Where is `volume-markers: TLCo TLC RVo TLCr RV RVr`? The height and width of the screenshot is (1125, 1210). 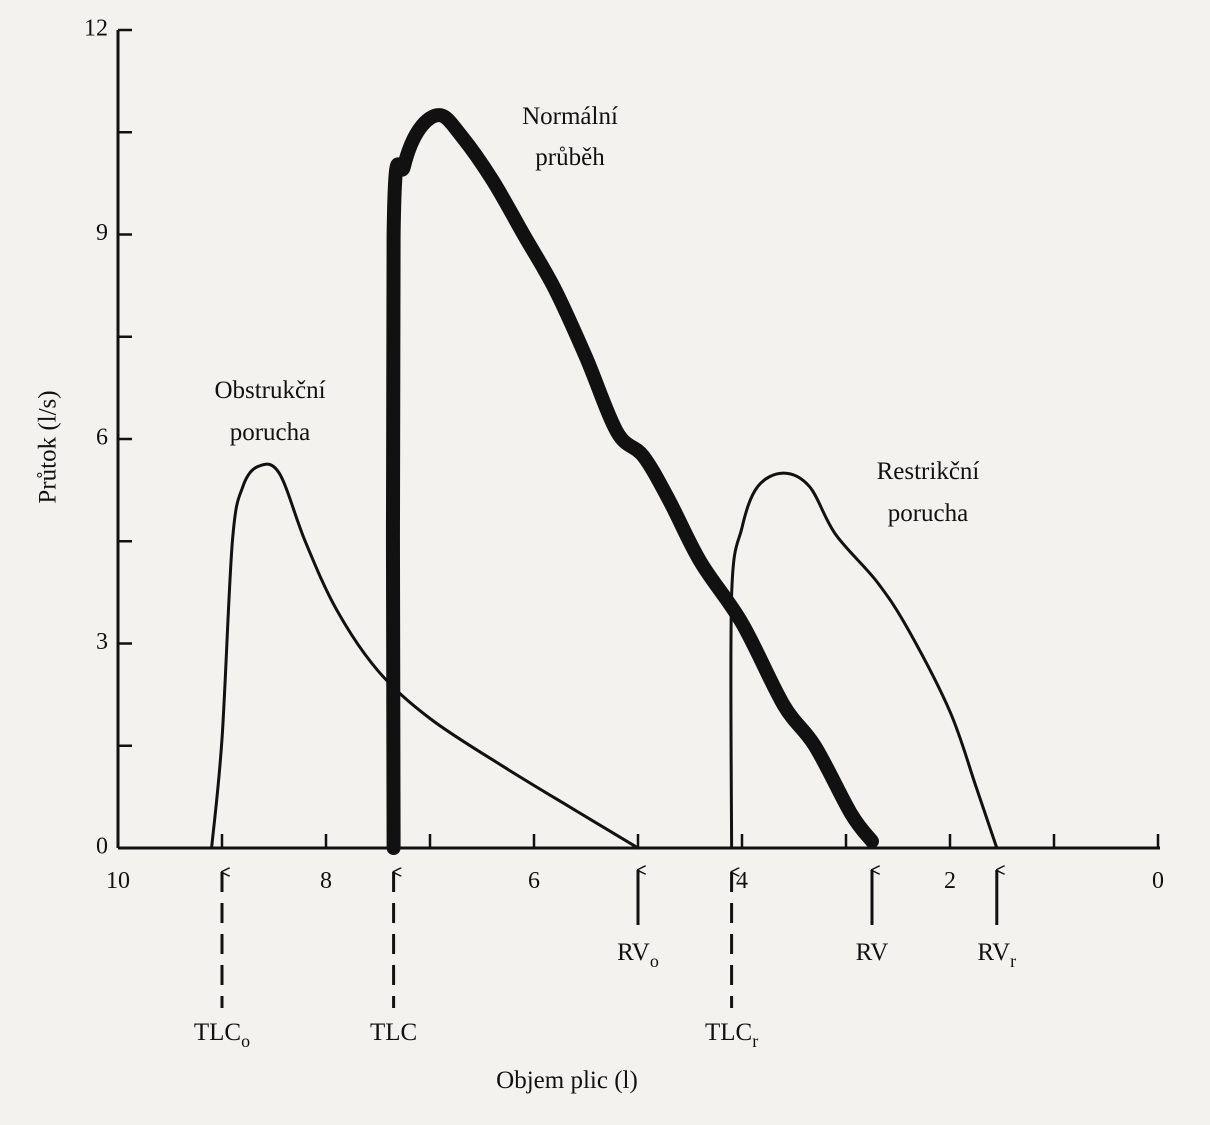
volume-markers: TLCo TLC RVo TLCr RV RVr is located at coordinates (605, 960).